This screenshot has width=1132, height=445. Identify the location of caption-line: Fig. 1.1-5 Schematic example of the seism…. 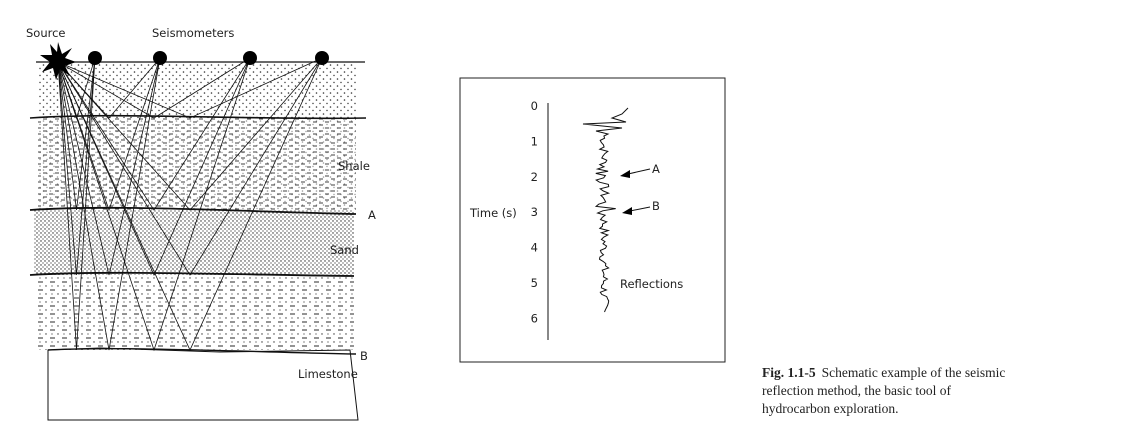
(883, 372).